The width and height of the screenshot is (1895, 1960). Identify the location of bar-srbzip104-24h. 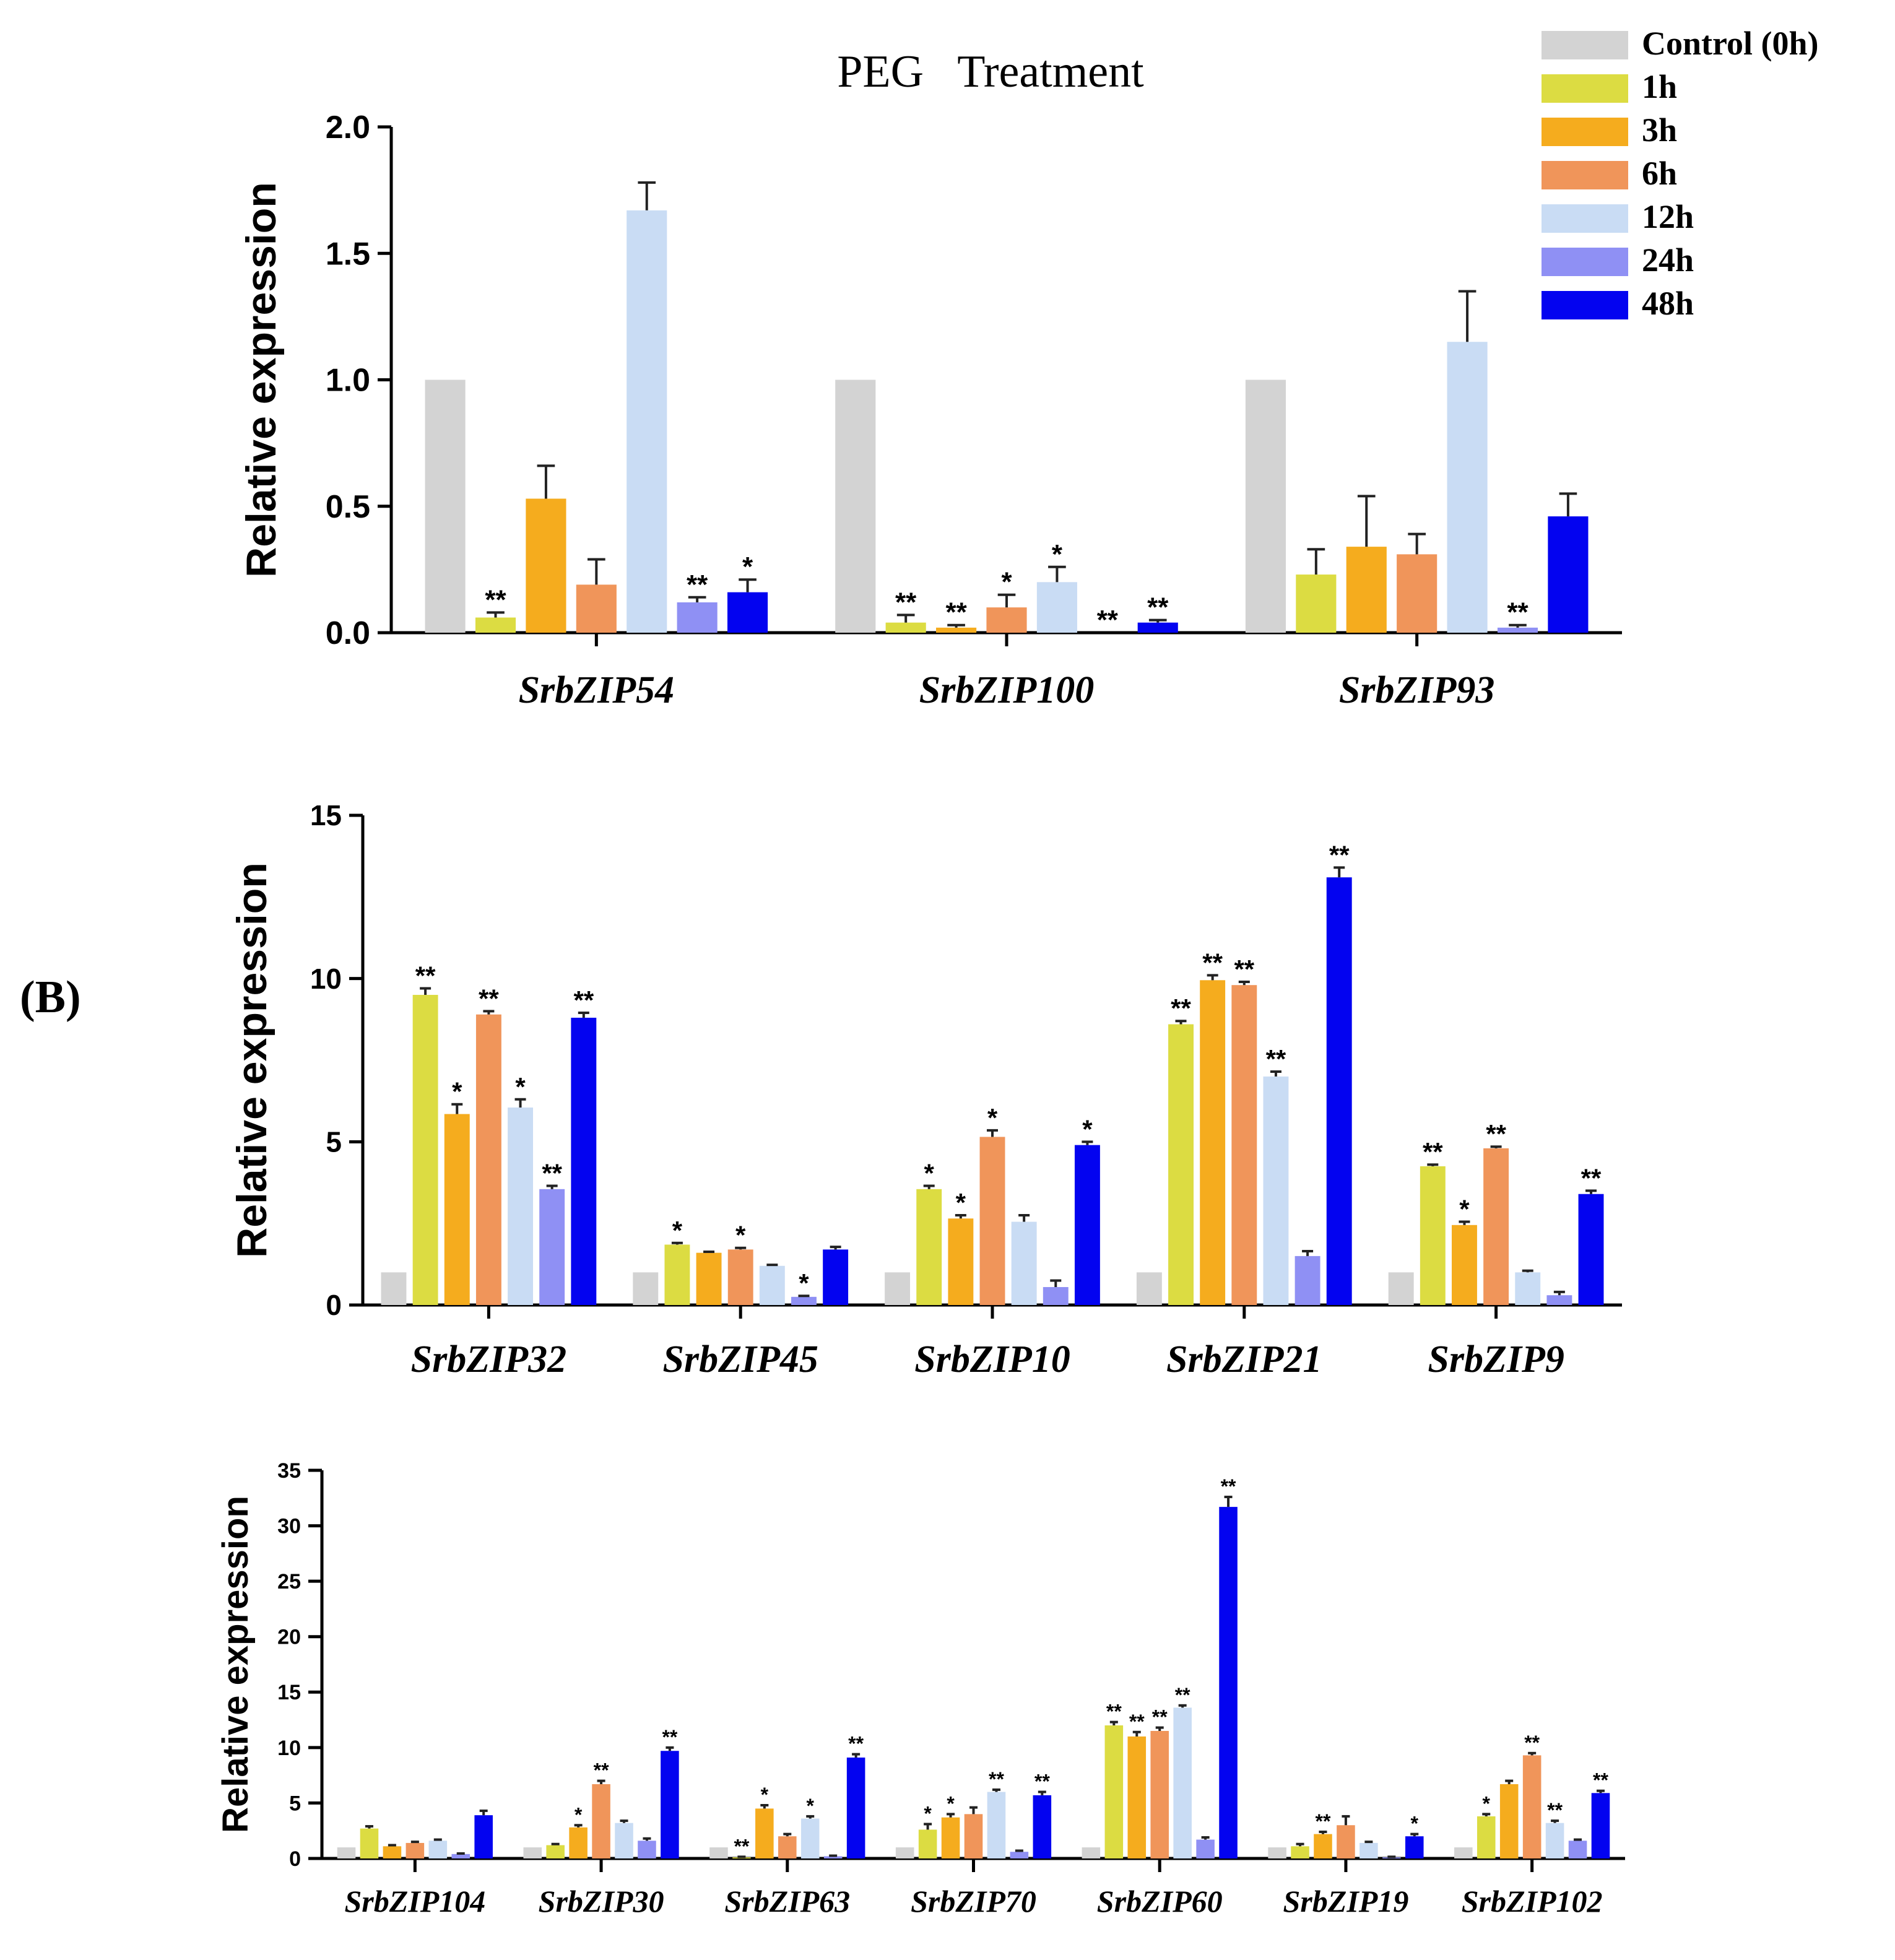
(460, 1856).